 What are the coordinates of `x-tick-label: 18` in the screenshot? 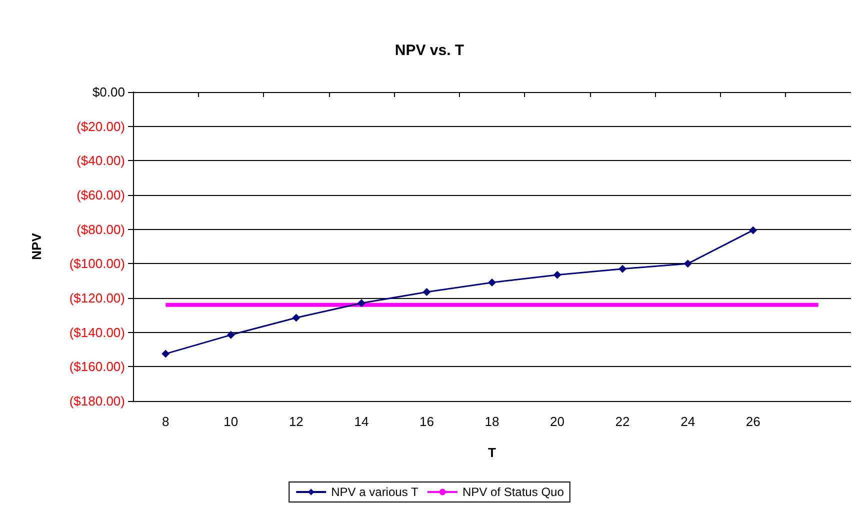 It's located at (492, 421).